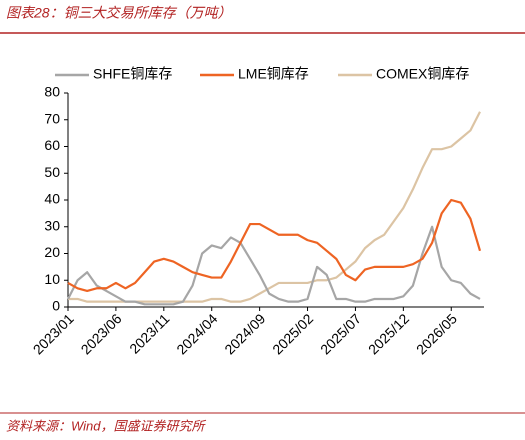 The height and width of the screenshot is (440, 525). What do you see at coordinates (52, 225) in the screenshot?
I see `y-tick-label: 30` at bounding box center [52, 225].